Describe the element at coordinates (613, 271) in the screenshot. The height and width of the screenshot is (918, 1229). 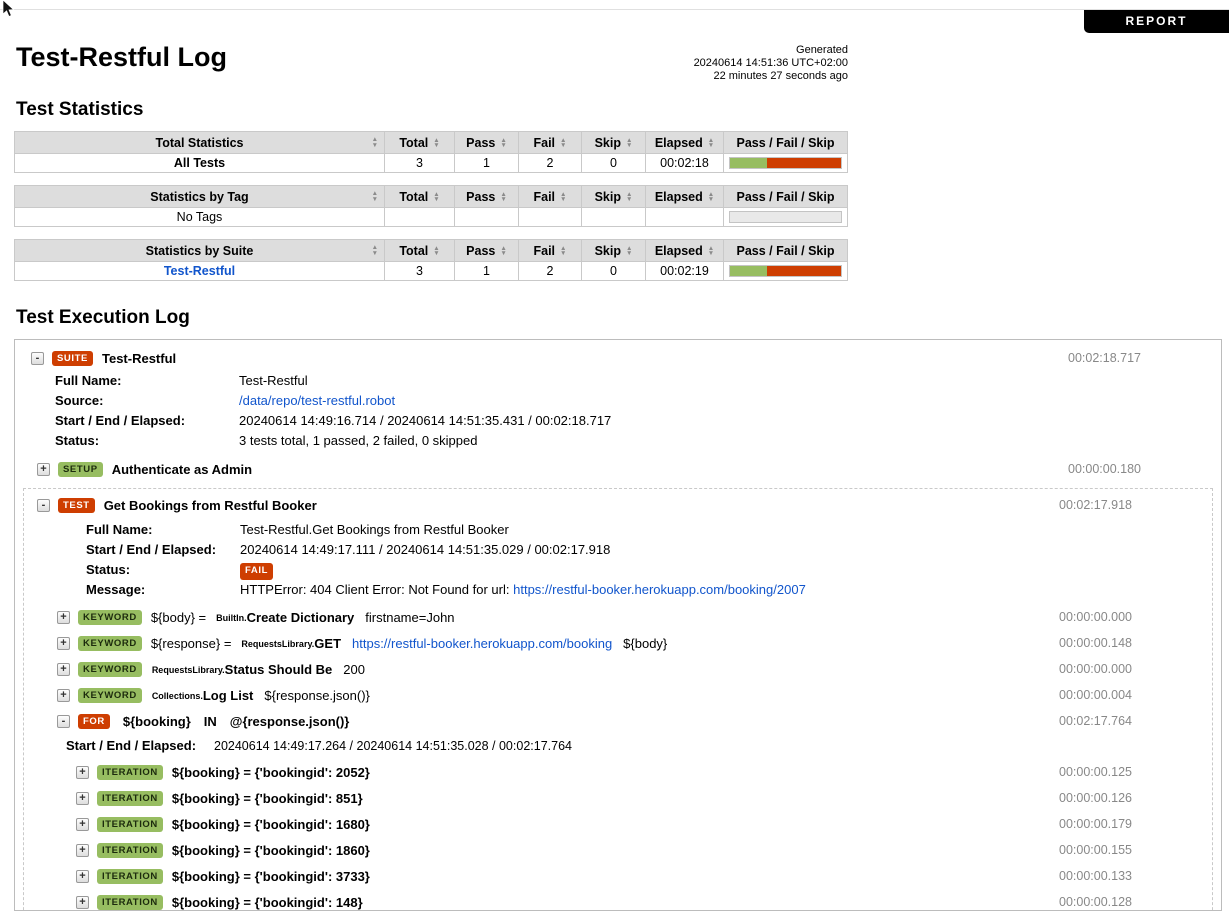
I see `stat-skip: 0` at that location.